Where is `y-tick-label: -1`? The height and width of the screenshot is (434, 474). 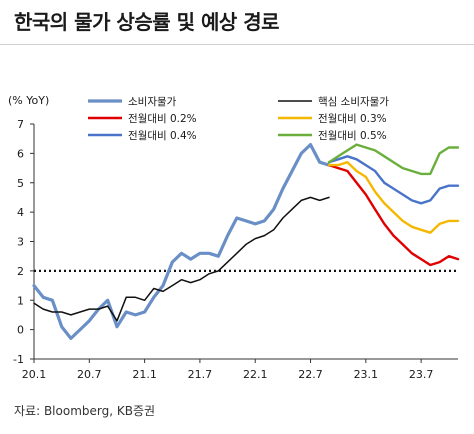
y-tick-label: -1 is located at coordinates (18, 359).